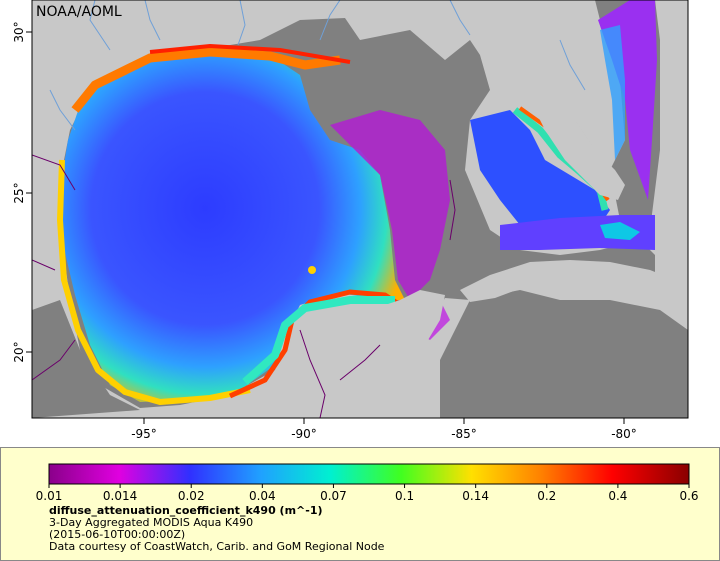  I want to click on colorbar-tick-label: 0.04, so click(262, 496).